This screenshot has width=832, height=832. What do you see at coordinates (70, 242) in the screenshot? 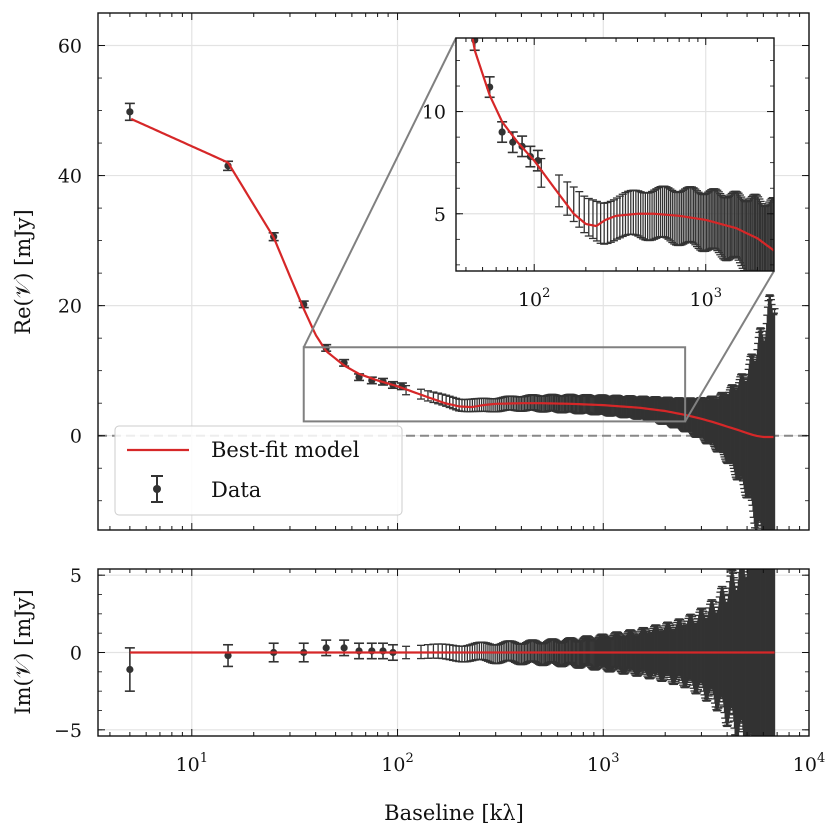
I see `main-ytick-labels: 0 20 40 60` at bounding box center [70, 242].